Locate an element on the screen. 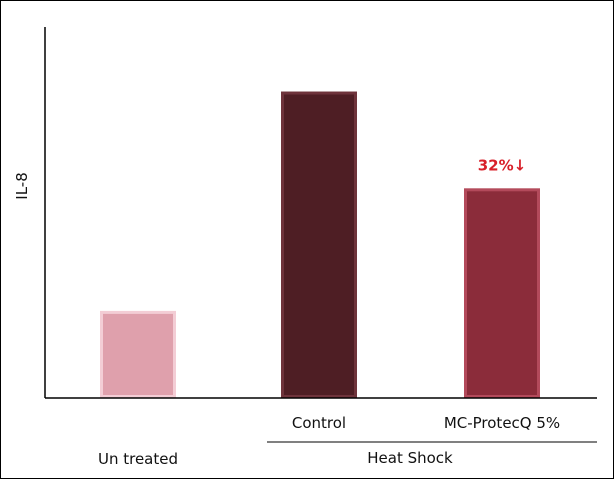 The height and width of the screenshot is (480, 614). x-tick-label-control: Control is located at coordinates (319, 423).